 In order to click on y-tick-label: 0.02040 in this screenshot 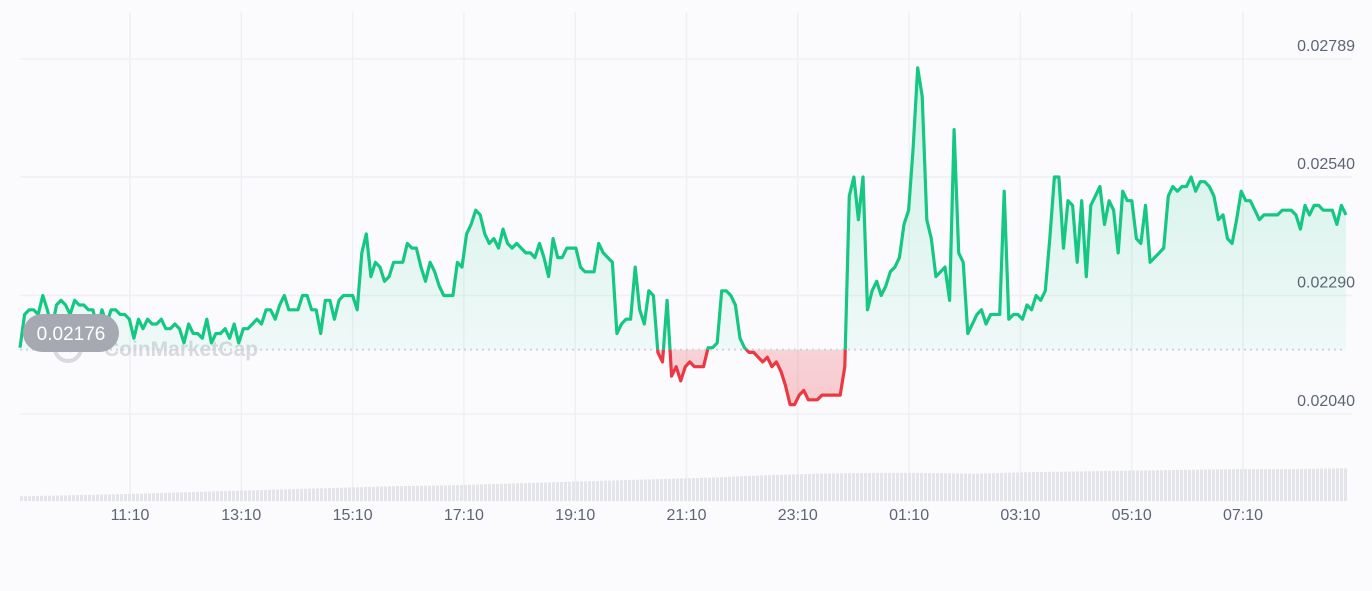, I will do `click(1326, 401)`.